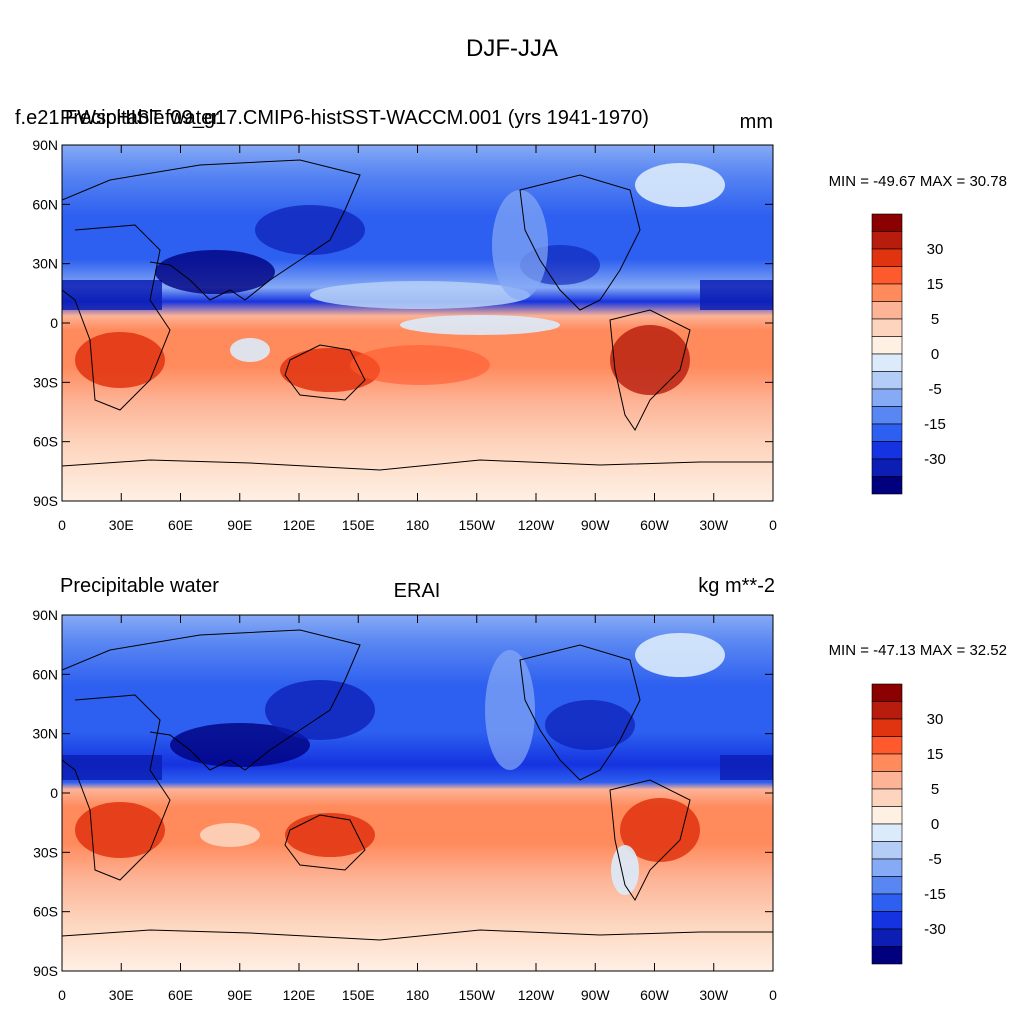  What do you see at coordinates (935, 249) in the screenshot?
I see `colorbar-label: 30` at bounding box center [935, 249].